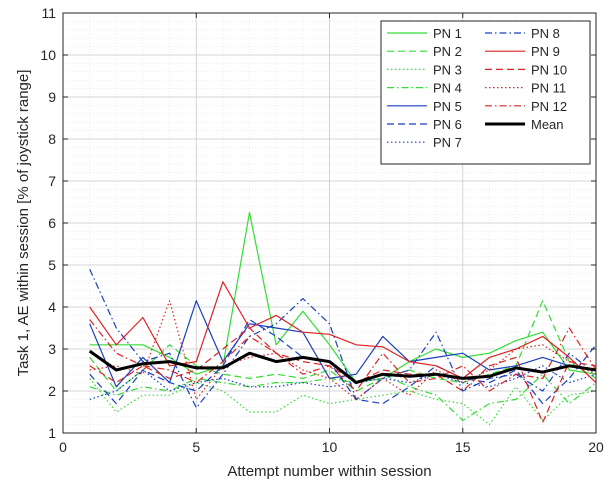 The width and height of the screenshot is (611, 487). I want to click on x-tick-label: 15, so click(463, 447).